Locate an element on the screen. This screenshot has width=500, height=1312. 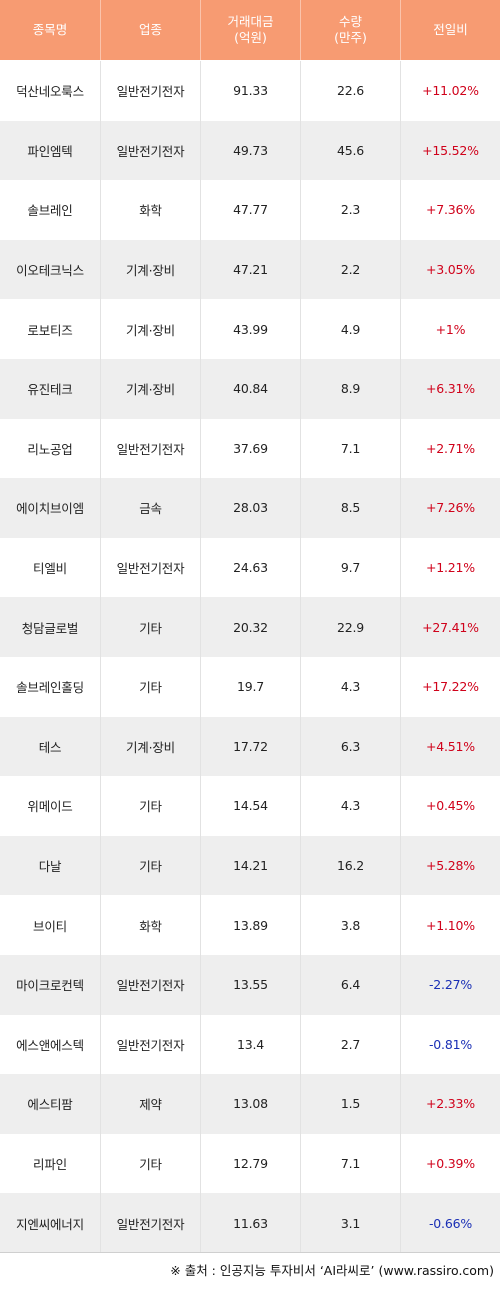
header-volume: 수량 (만주) is located at coordinates (351, 30).